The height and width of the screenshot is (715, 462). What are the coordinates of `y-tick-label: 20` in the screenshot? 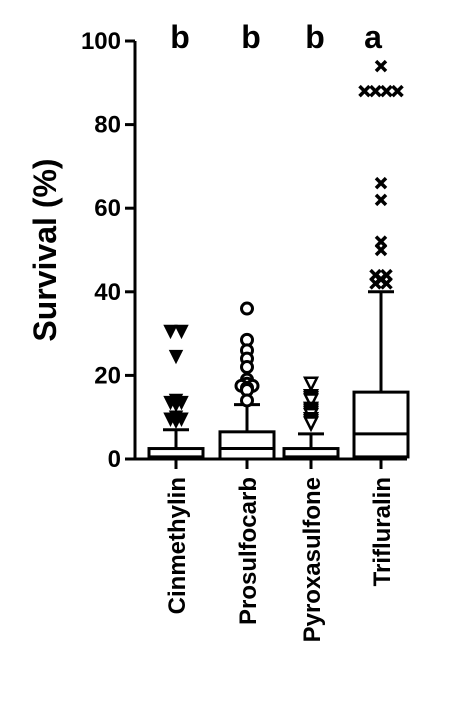 It's located at (107, 375).